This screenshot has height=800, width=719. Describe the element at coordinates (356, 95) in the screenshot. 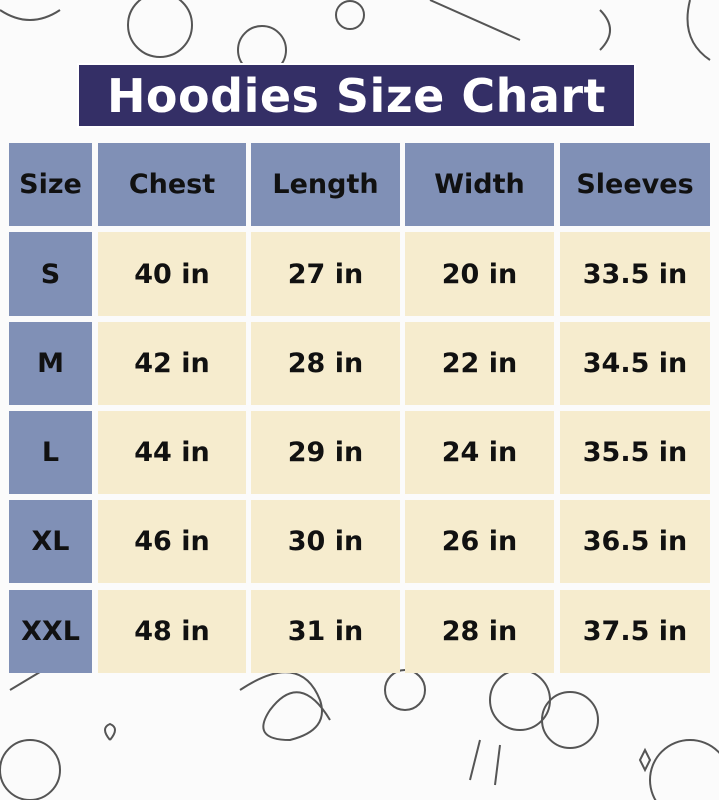

I see `page-title: Hoodies Size Chart` at that location.